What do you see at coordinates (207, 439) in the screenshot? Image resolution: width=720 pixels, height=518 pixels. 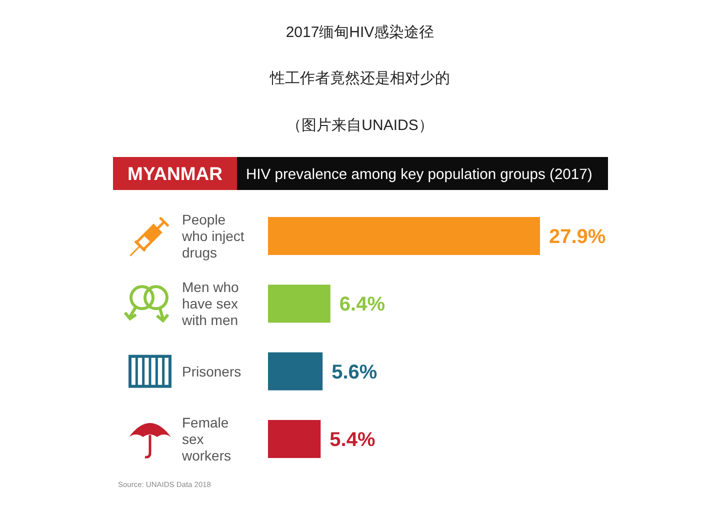 I see `category-label: Female sex workers` at bounding box center [207, 439].